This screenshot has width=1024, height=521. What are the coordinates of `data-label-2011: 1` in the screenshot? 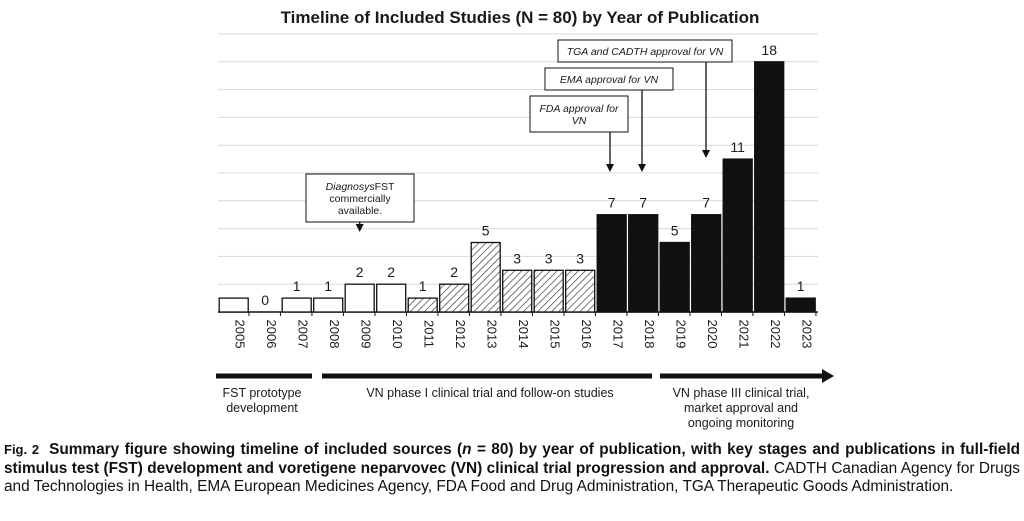 It's located at (423, 286).